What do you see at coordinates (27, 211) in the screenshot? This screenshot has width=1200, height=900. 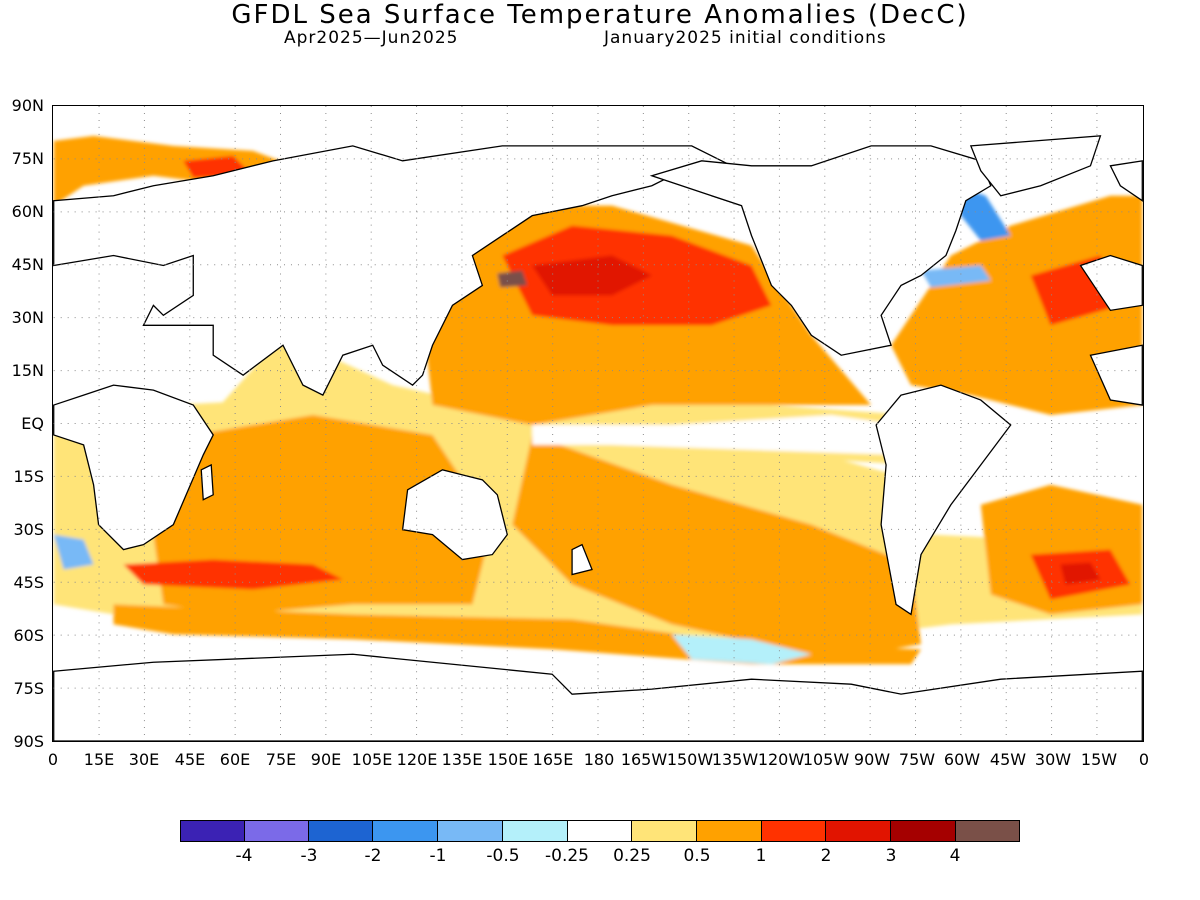 I see `lat-label: 60N` at bounding box center [27, 211].